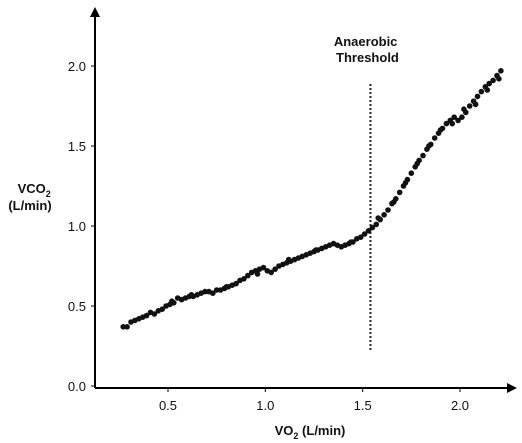 This screenshot has height=443, width=522. What do you see at coordinates (168, 405) in the screenshot?
I see `x-tick-label: 0.5` at bounding box center [168, 405].